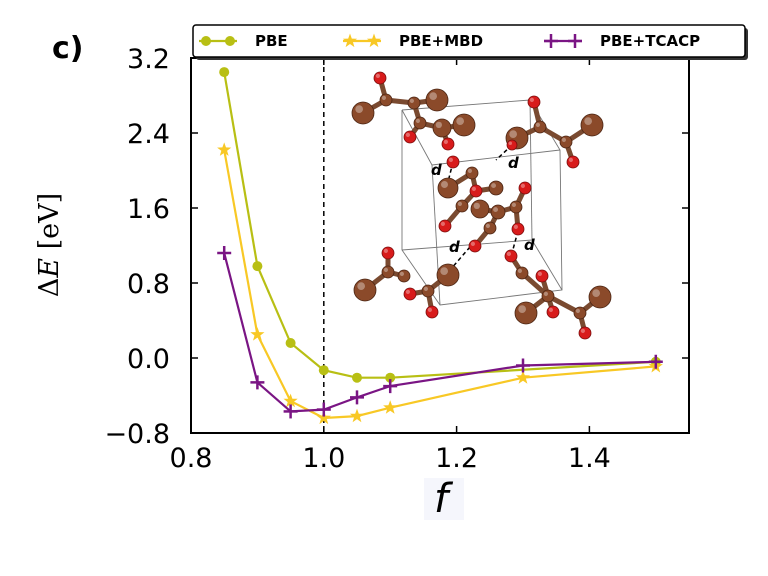 The height and width of the screenshot is (576, 768). Describe the element at coordinates (148, 359) in the screenshot. I see `y-tick-label: 0.0` at that location.